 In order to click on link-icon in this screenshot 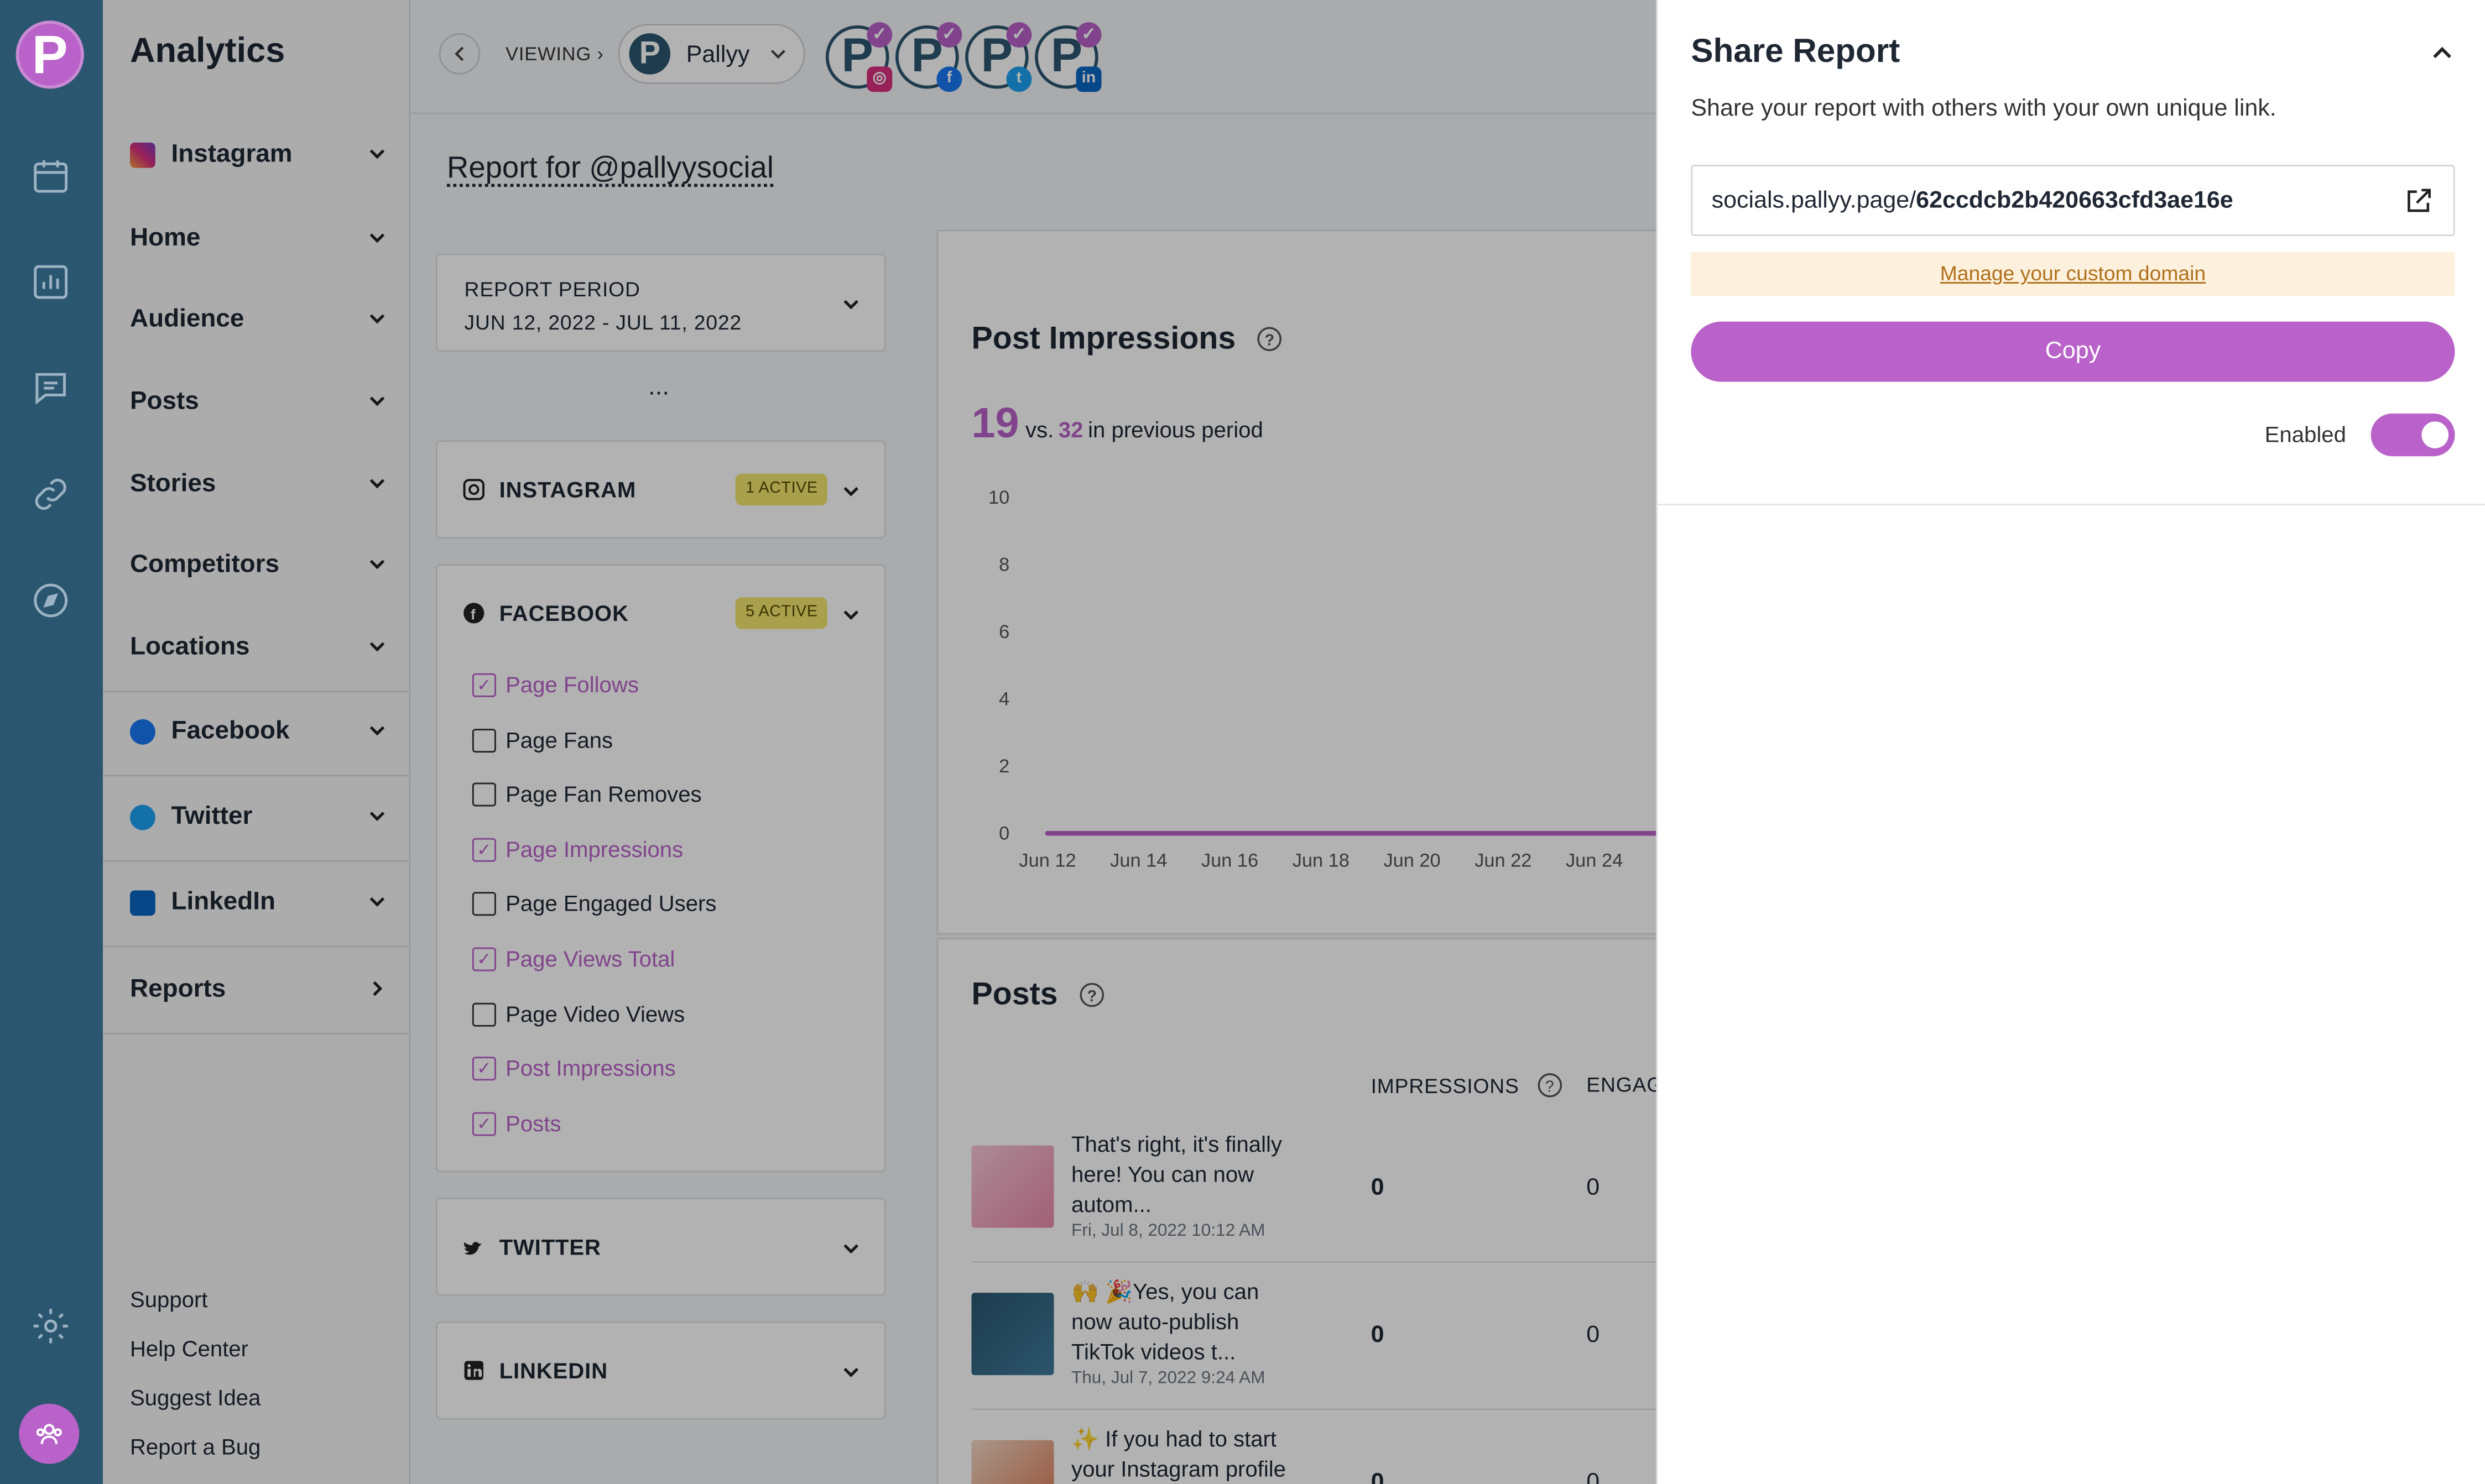, I will do `click(51, 495)`.